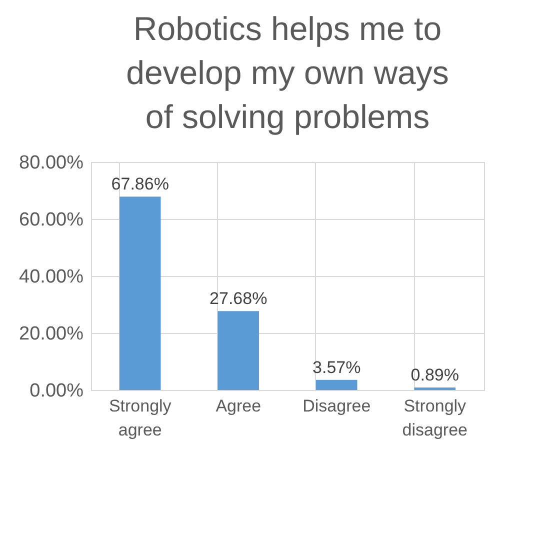 This screenshot has height=533, width=546. I want to click on data-label: 3.57%, so click(336, 367).